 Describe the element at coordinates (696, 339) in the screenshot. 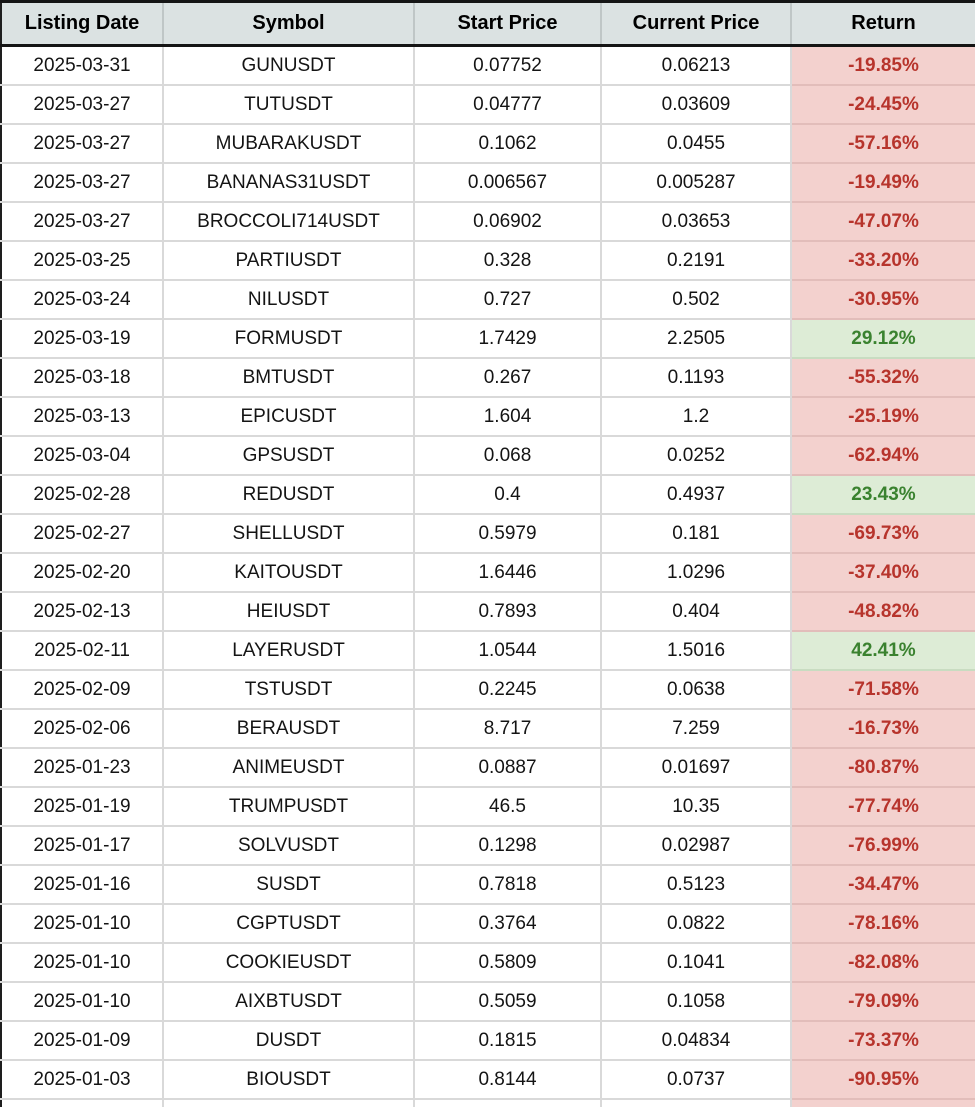

I see `cell-current-price: 2.2505` at that location.